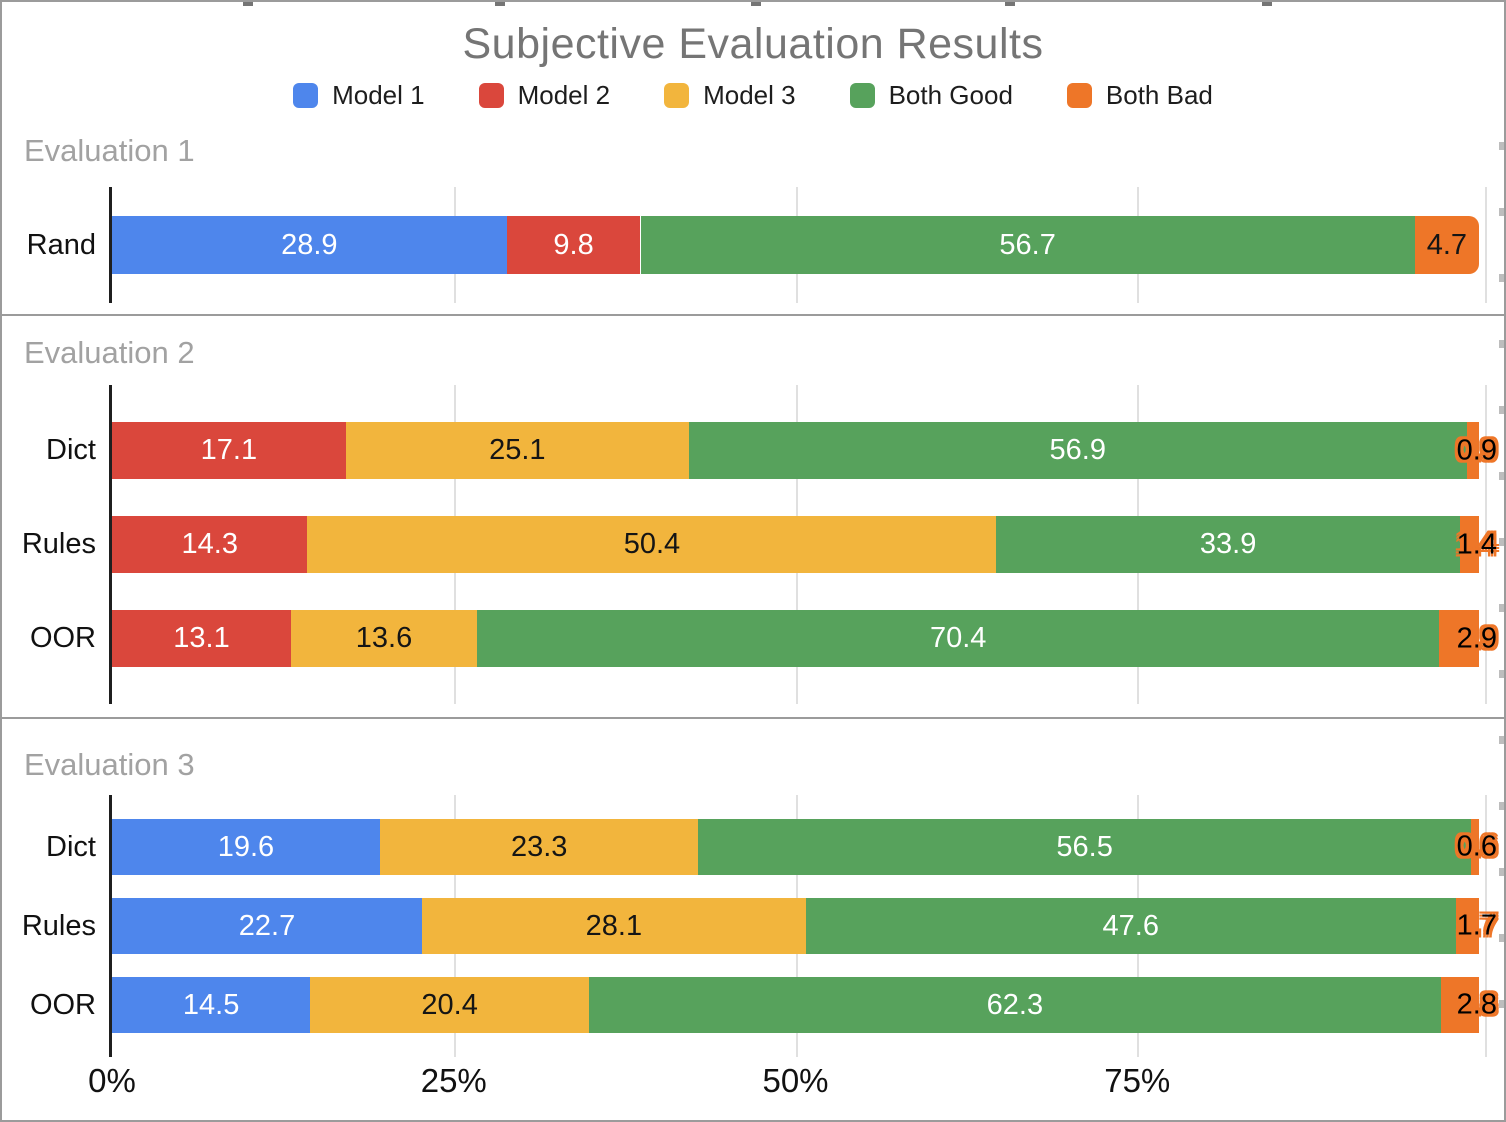 Image resolution: width=1506 pixels, height=1122 pixels. What do you see at coordinates (1027, 245) in the screenshot?
I see `bar-segment-both-good: 56.7` at bounding box center [1027, 245].